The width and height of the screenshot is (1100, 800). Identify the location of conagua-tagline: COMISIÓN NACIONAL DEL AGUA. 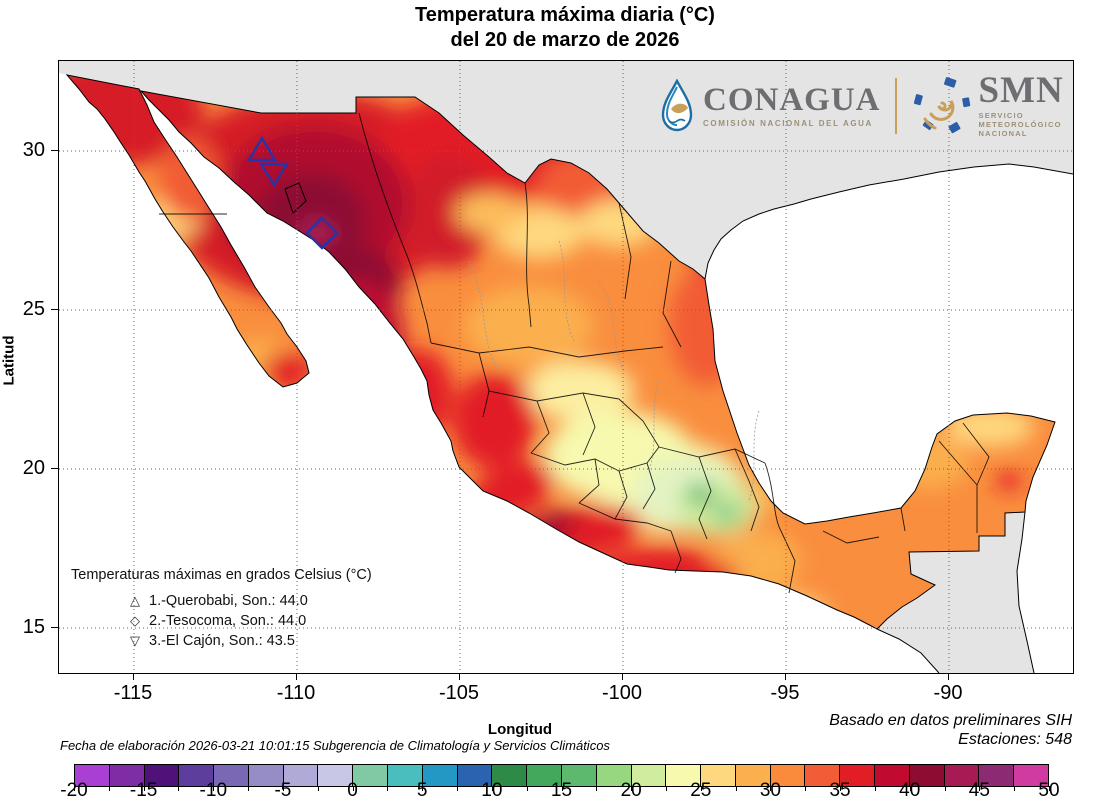
(788, 123).